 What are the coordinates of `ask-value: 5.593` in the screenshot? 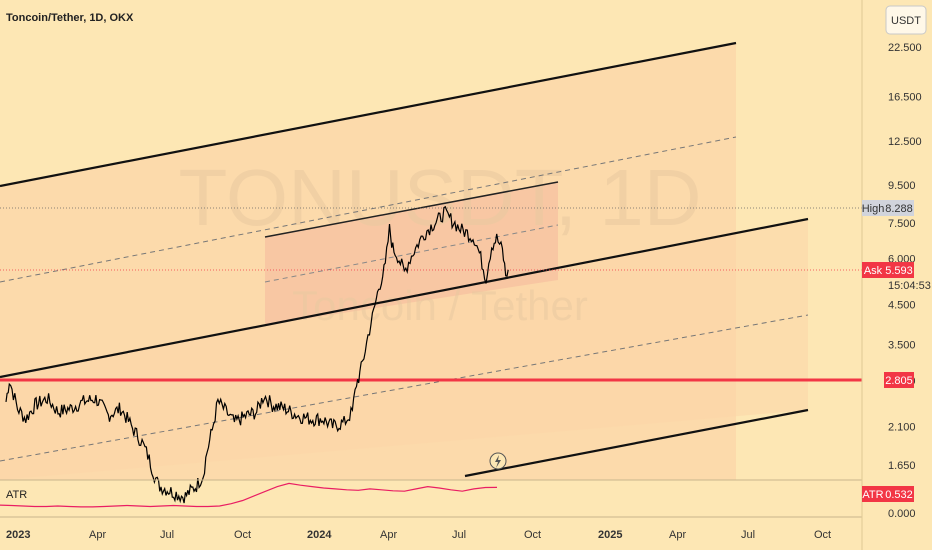 It's located at (899, 271).